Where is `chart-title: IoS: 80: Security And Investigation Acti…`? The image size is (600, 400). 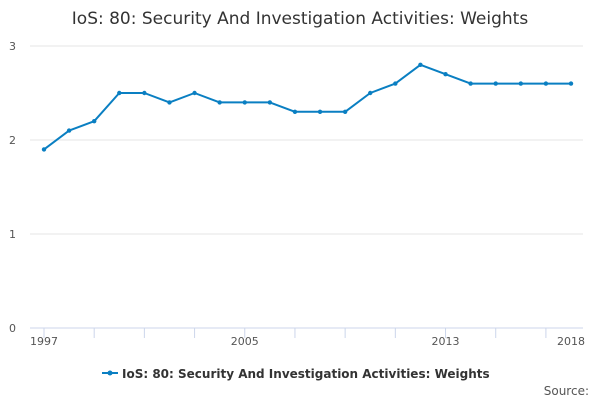 chart-title: IoS: 80: Security And Investigation Acti… is located at coordinates (300, 19).